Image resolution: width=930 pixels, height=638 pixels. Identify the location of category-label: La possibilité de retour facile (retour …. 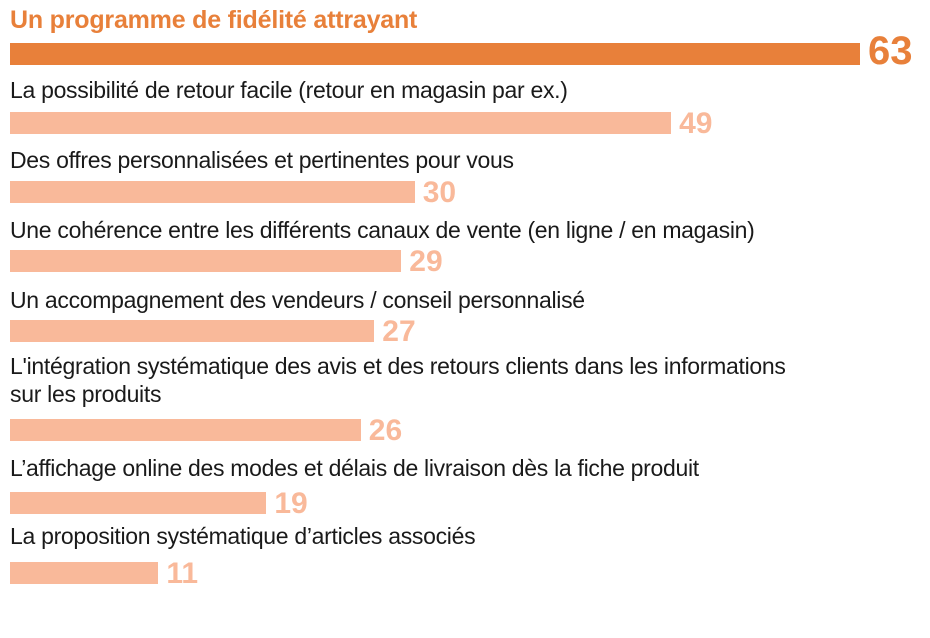
(289, 90).